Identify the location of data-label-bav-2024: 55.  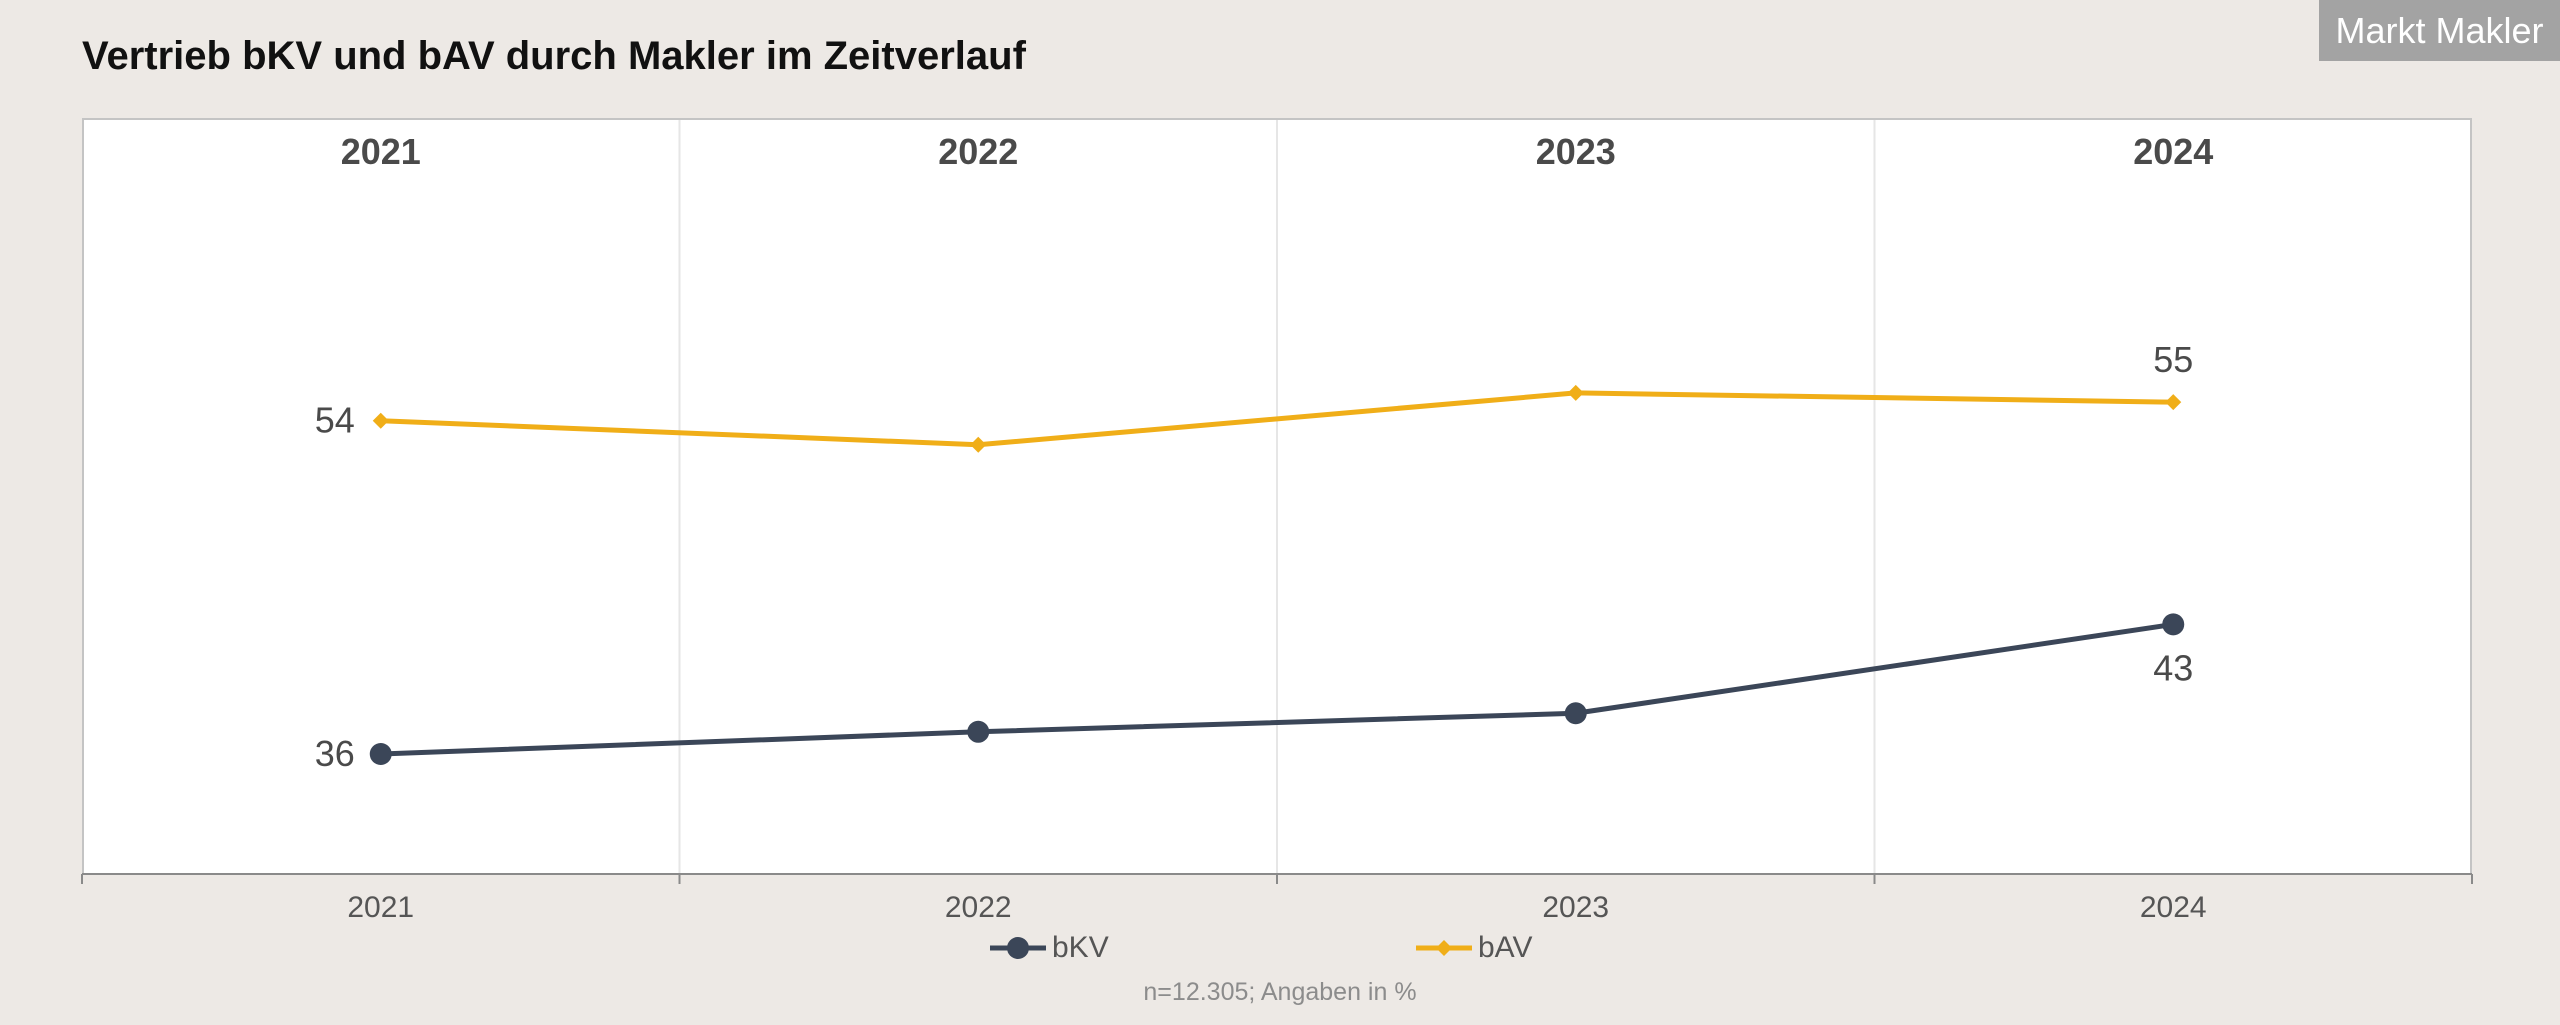
(2173, 359).